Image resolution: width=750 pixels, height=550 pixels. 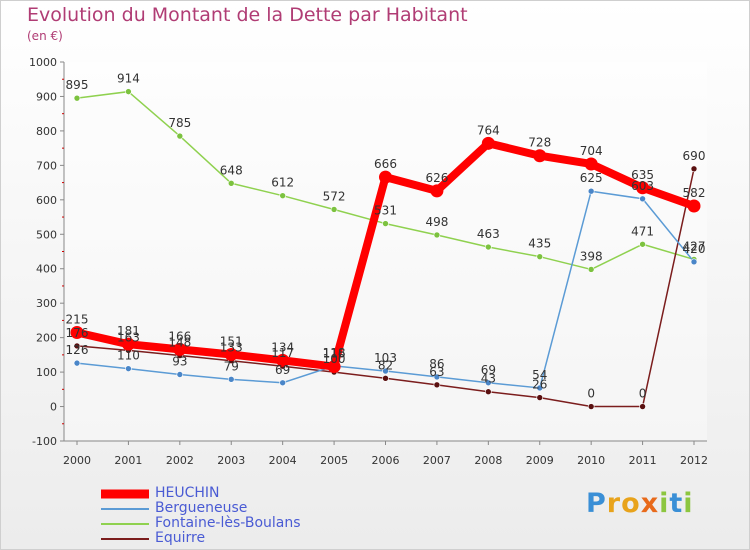 I want to click on legend-swatch-equirre, so click(x=125, y=538).